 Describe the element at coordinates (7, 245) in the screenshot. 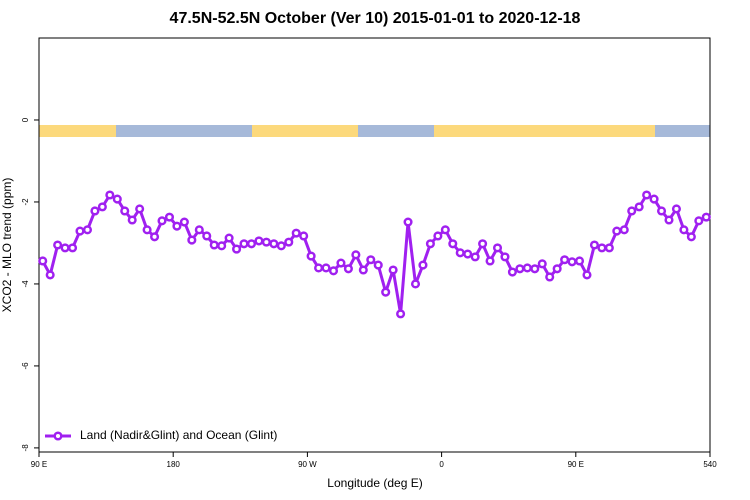

I see `y-axis-title: XCO2 - MLO trend (ppm)` at that location.